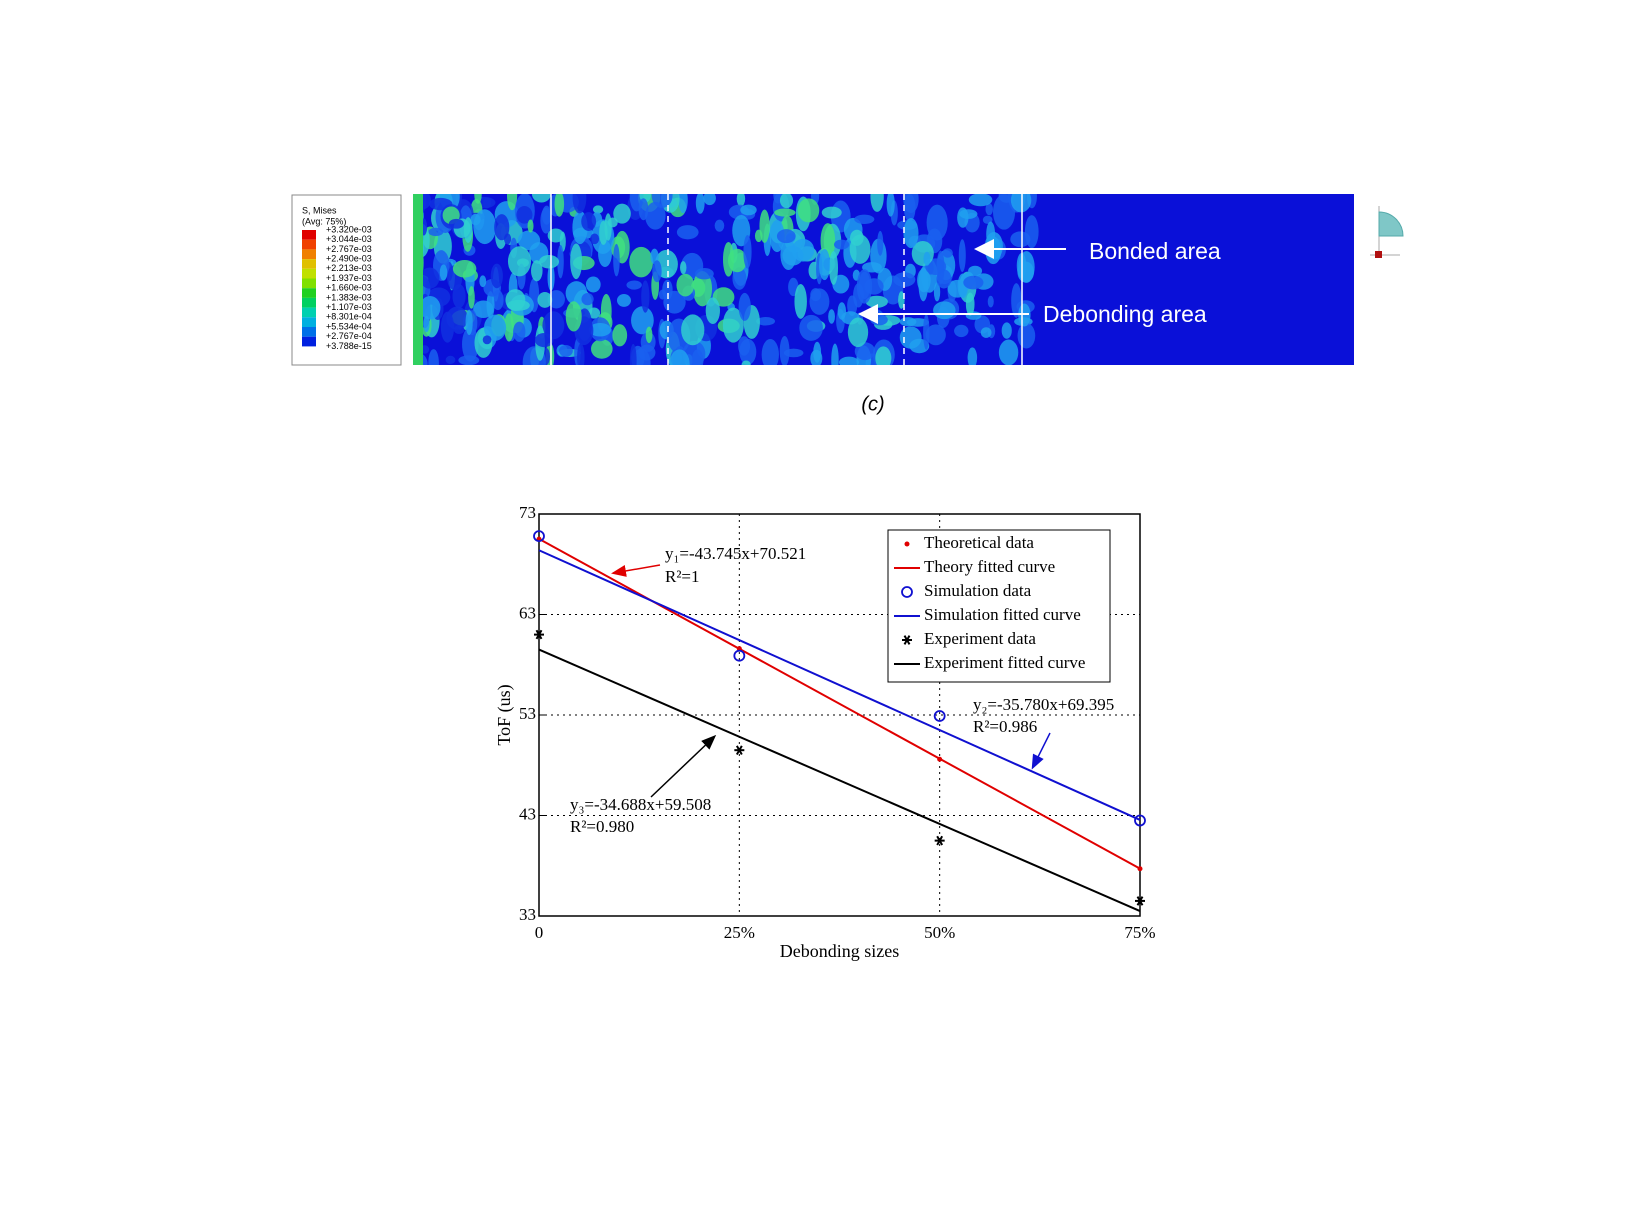 This screenshot has width=1636, height=1222. What do you see at coordinates (1043, 704) in the screenshot?
I see `equation-label: y₂=-35.780x+69.395` at bounding box center [1043, 704].